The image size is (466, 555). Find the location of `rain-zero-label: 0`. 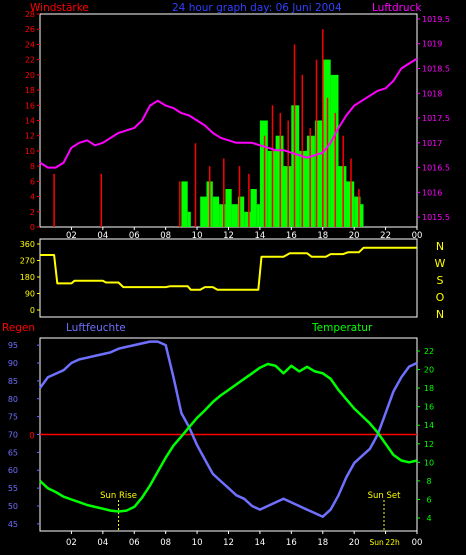

rain-zero-label: 0 is located at coordinates (32, 437).